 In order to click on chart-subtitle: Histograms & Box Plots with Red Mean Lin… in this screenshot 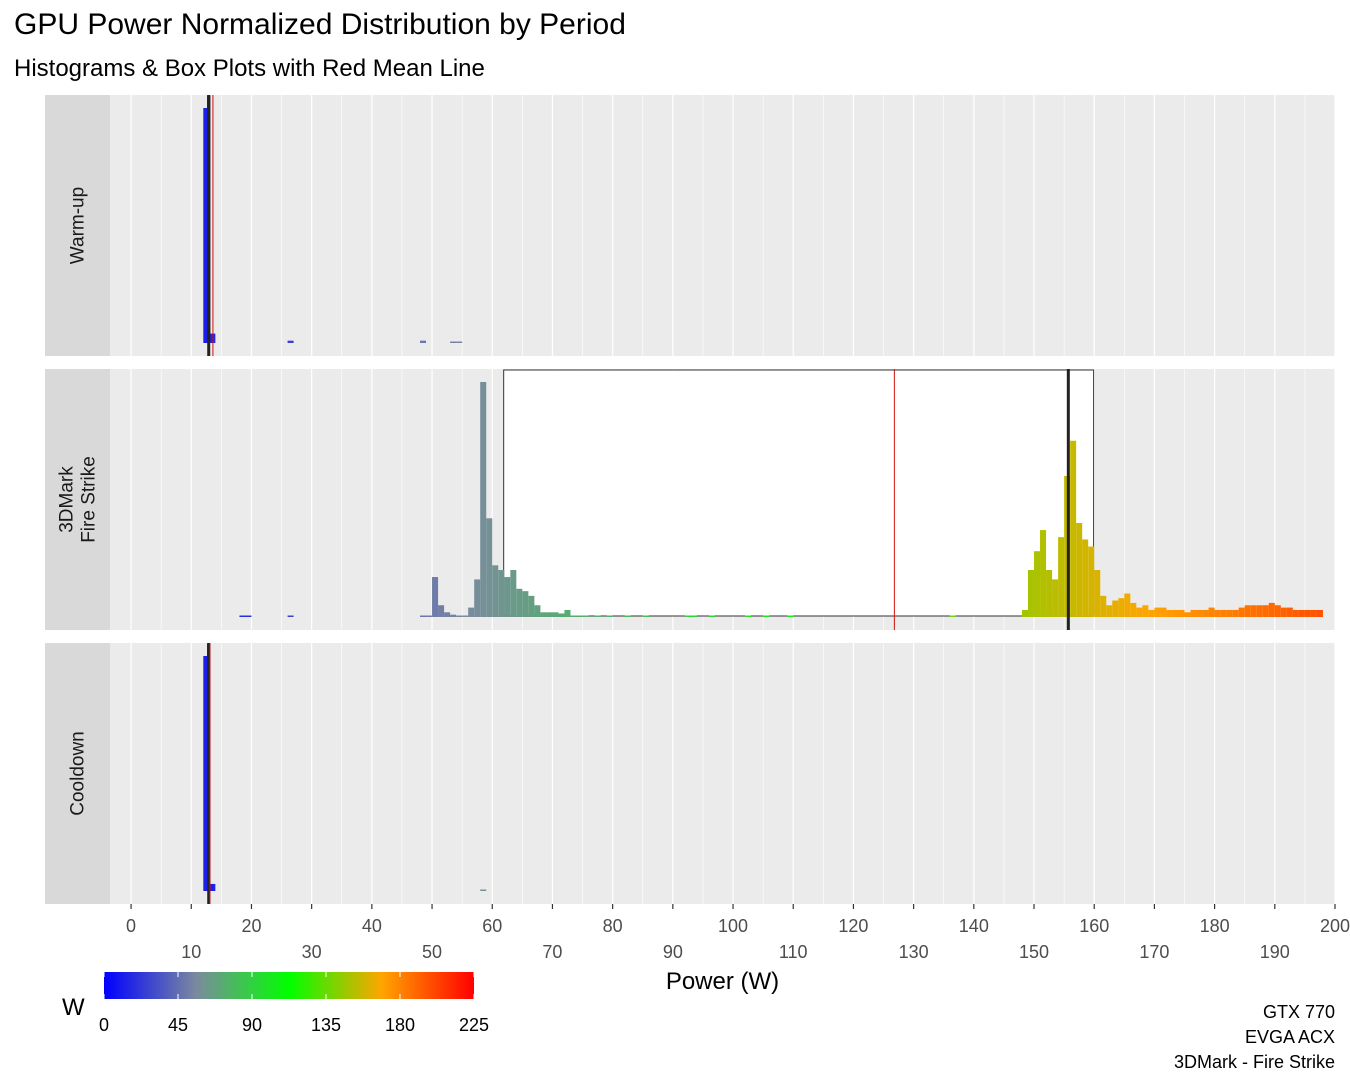, I will do `click(249, 68)`.